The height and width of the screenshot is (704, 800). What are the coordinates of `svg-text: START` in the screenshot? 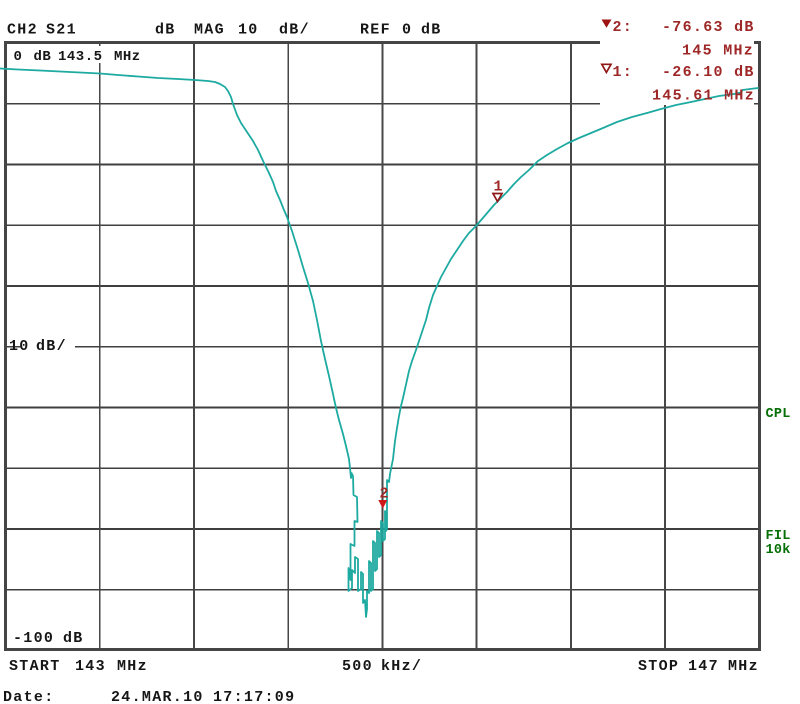 It's located at (35, 666).